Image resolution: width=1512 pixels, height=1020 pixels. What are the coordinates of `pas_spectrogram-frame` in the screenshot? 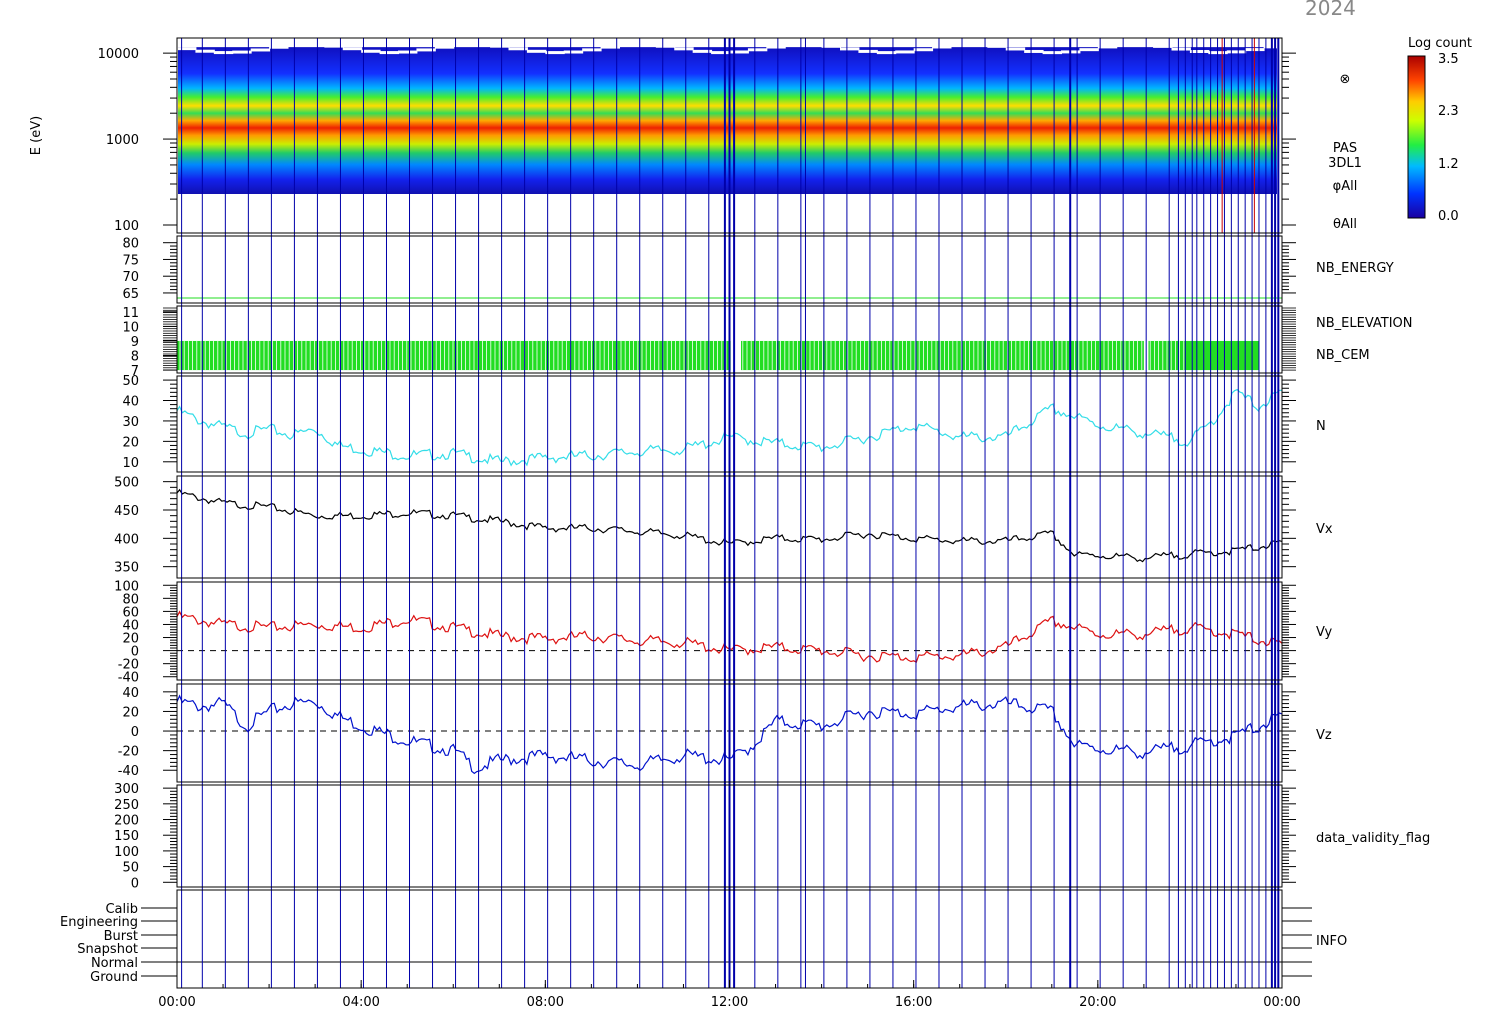 It's located at (729, 135).